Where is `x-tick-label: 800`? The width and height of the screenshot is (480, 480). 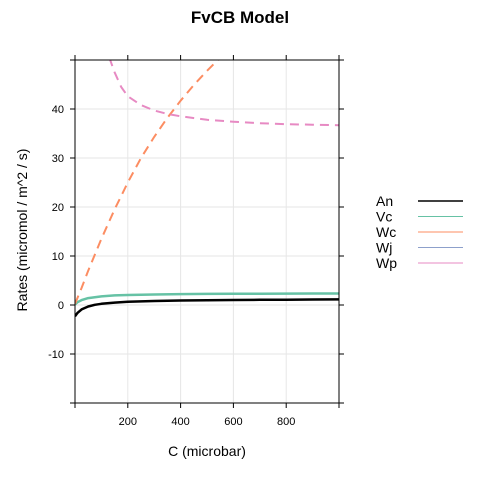 x-tick-label: 800 is located at coordinates (286, 422).